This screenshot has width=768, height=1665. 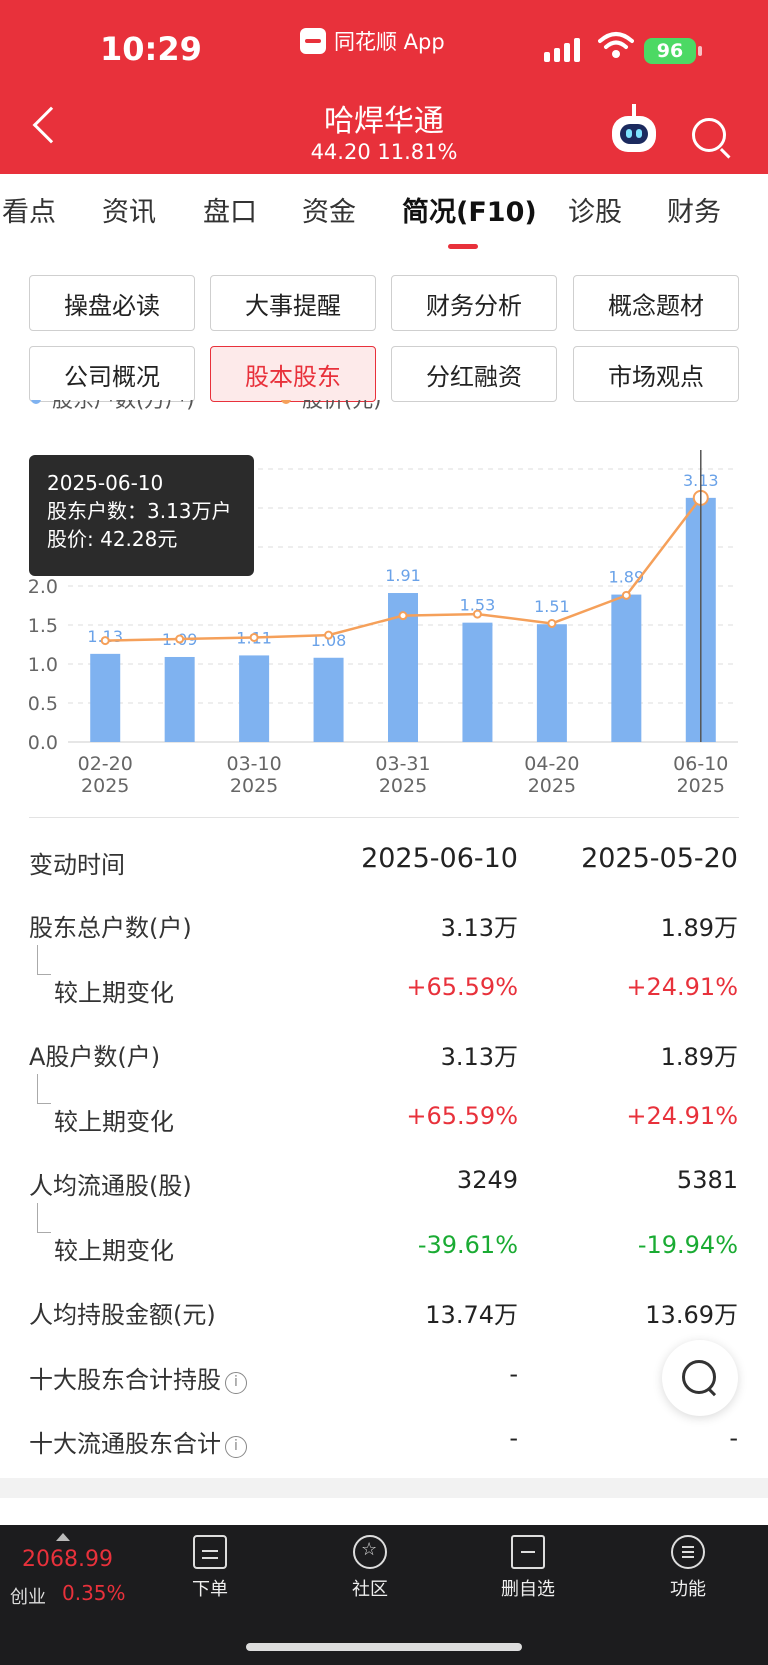 What do you see at coordinates (552, 606) in the screenshot?
I see `bar-value-label: 1.51` at bounding box center [552, 606].